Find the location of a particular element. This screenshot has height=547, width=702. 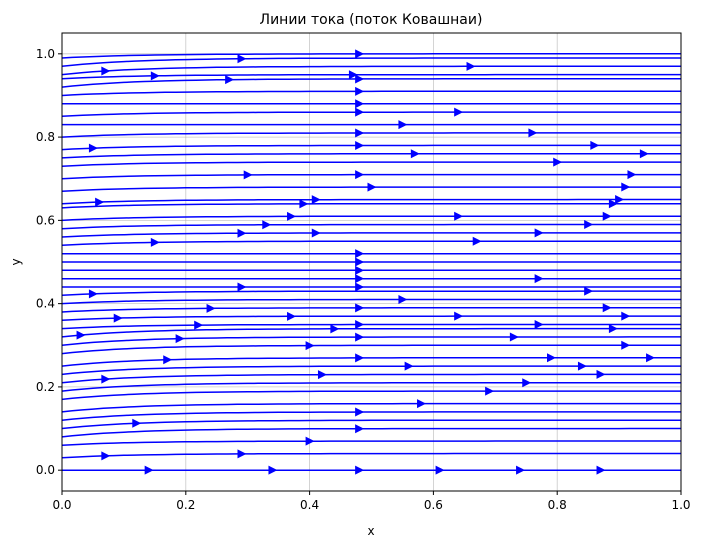

x-tick-label: 0.4 is located at coordinates (309, 505).